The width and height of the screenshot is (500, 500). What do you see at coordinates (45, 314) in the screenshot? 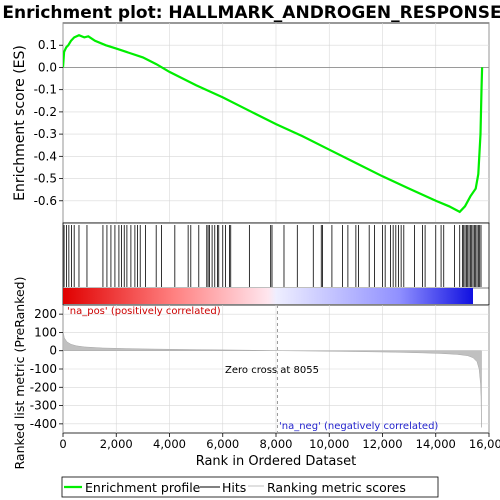
I see `metric-y-tick-label: 200` at bounding box center [45, 314].